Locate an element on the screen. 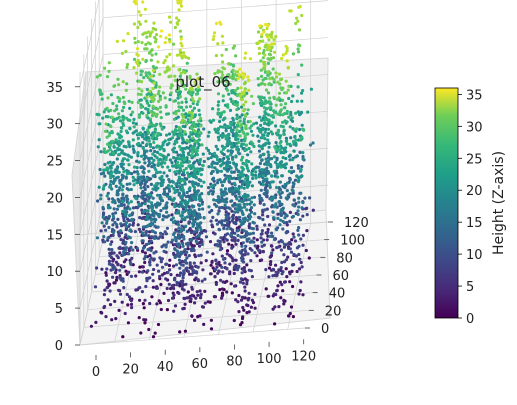 The height and width of the screenshot is (405, 517). z-tick-label: 25 is located at coordinates (54, 162).